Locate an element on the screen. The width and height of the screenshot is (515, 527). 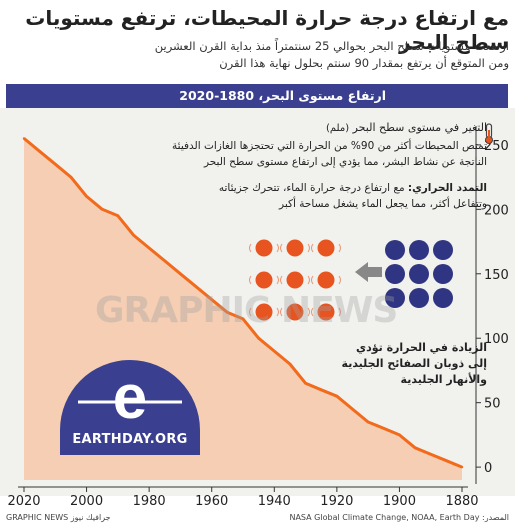
x-tick-label: 1940 is located at coordinates (274, 501).